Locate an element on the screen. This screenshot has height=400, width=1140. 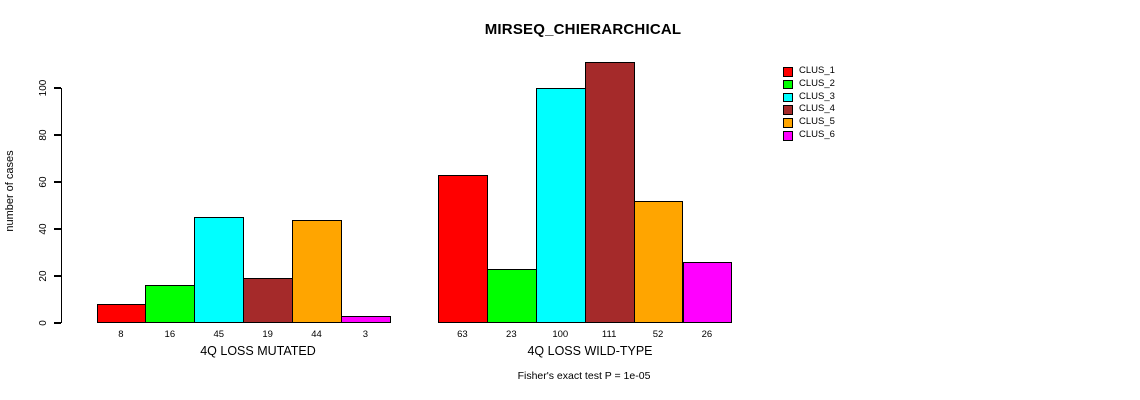
y-tick-label: 80 is located at coordinates (43, 135).